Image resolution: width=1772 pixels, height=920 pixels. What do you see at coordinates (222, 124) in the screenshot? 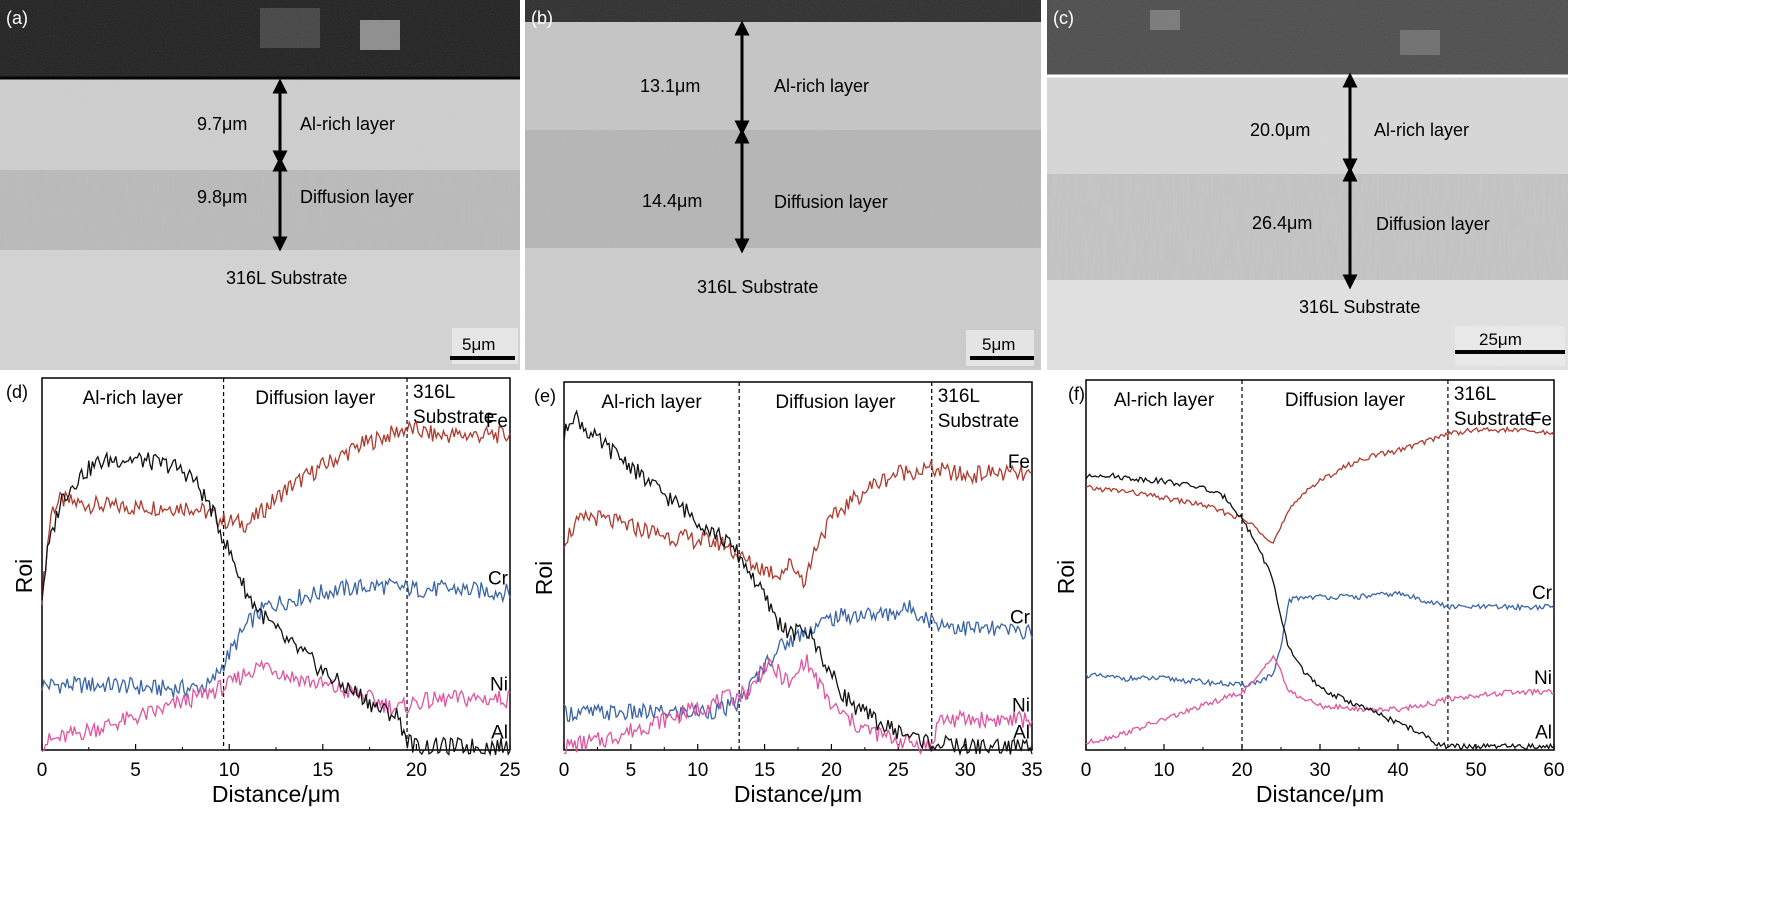
I see `thickness-label: 9.7μm` at bounding box center [222, 124].